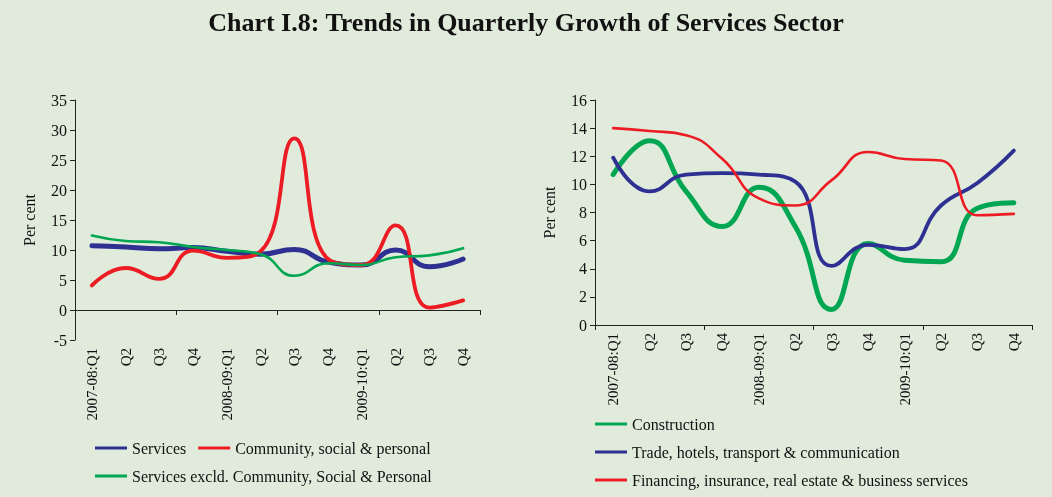 The width and height of the screenshot is (1052, 497). Describe the element at coordinates (766, 452) in the screenshot. I see `legend-label: Trade, hotels, transport & communication` at that location.